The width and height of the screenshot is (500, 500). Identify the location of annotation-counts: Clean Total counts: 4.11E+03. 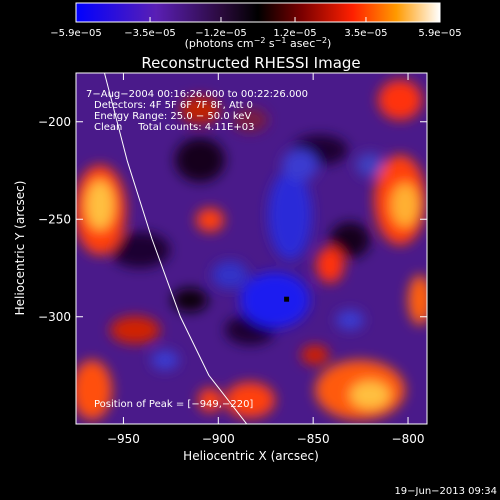
(174, 127).